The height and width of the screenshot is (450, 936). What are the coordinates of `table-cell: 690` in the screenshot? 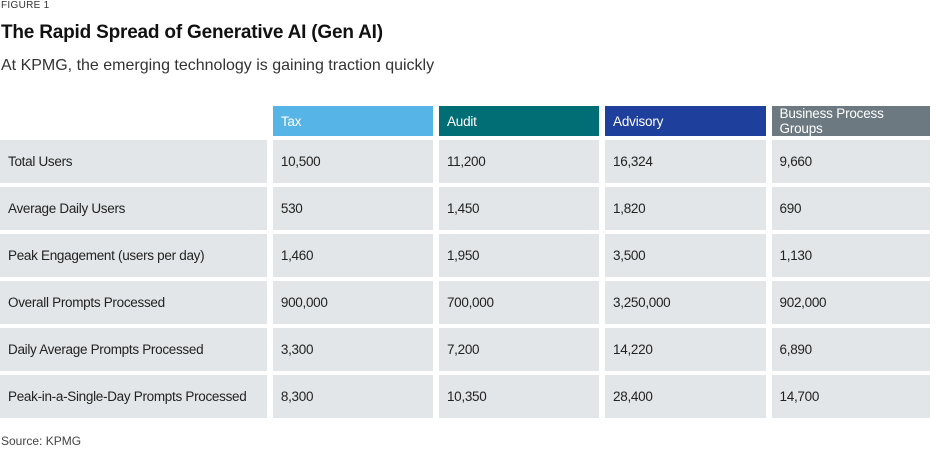 It's located at (850, 208).